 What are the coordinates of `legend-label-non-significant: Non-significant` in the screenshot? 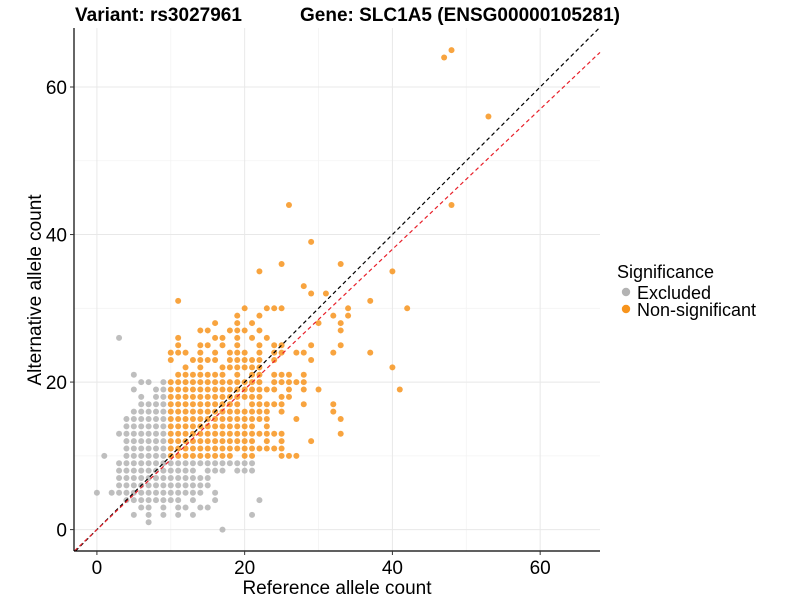 It's located at (696, 310).